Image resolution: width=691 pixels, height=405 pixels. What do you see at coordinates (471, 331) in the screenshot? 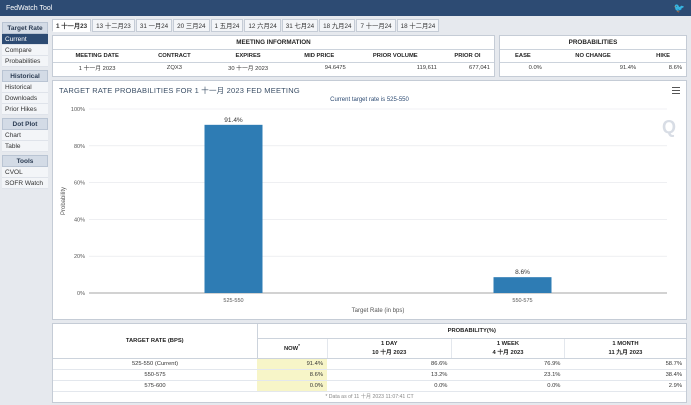
I see `probability-header: PROBABILITY(%)` at bounding box center [471, 331].